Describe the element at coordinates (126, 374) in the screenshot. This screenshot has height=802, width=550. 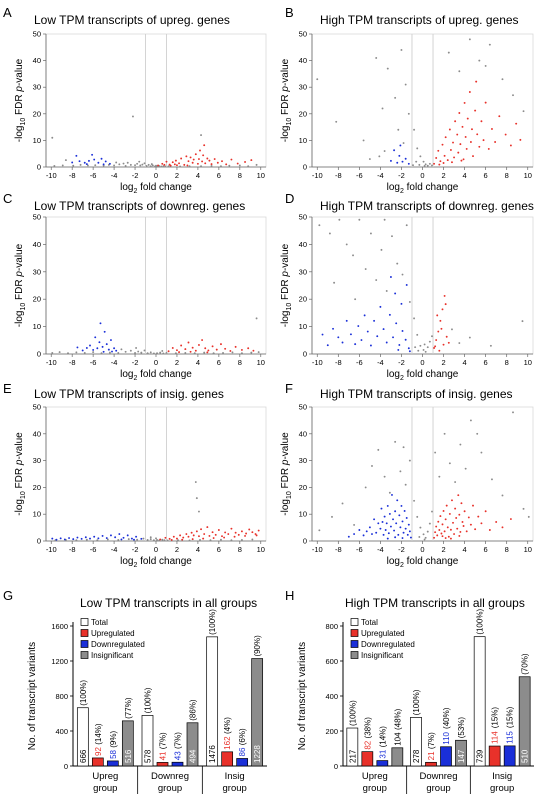
I see `axis-label-part: log` at that location.